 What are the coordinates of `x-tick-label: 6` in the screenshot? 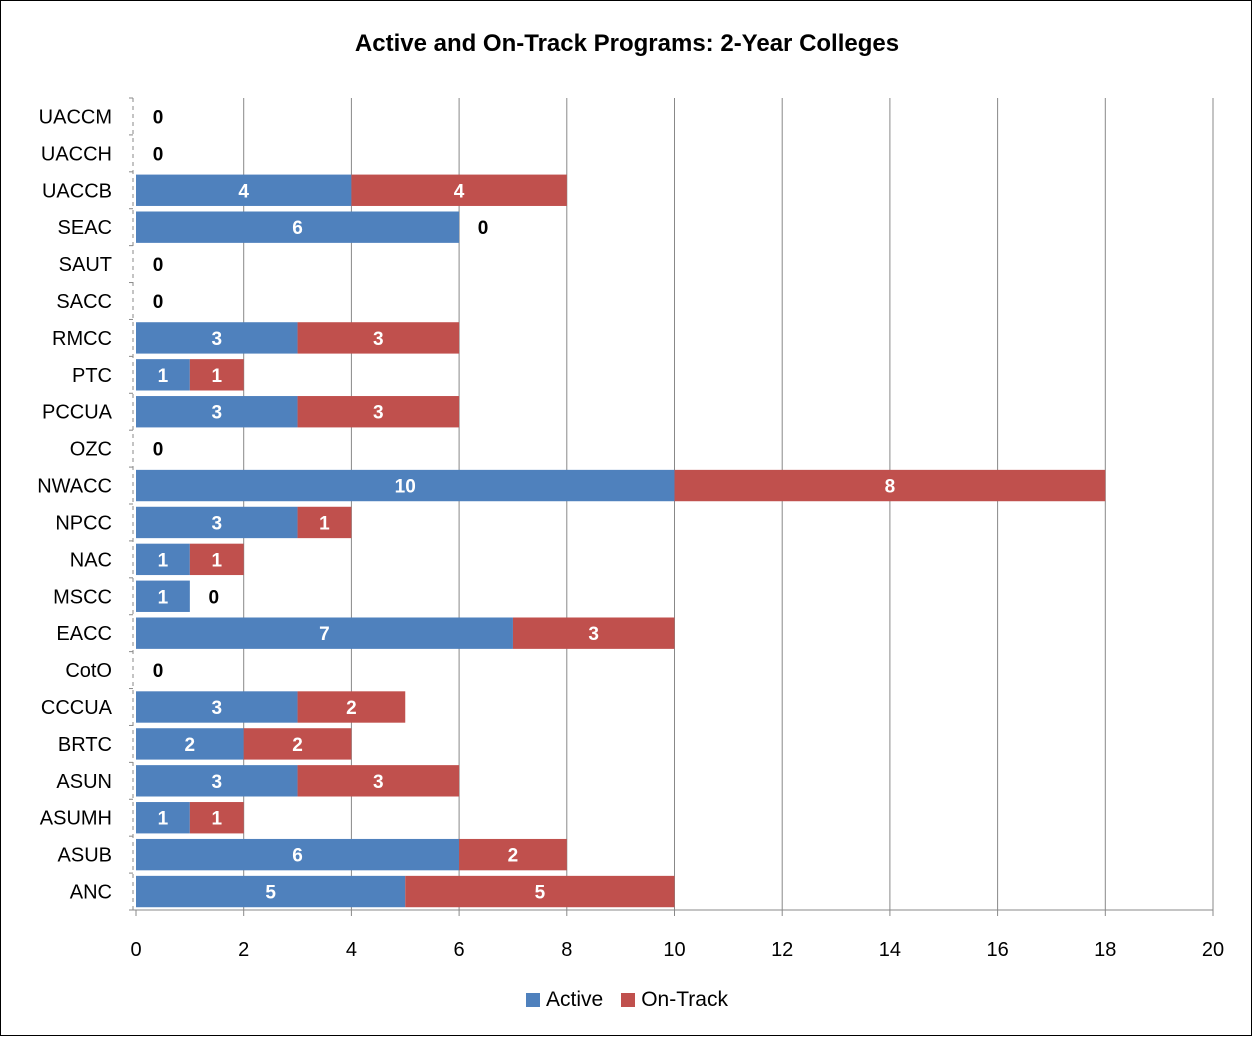 It's located at (459, 950).